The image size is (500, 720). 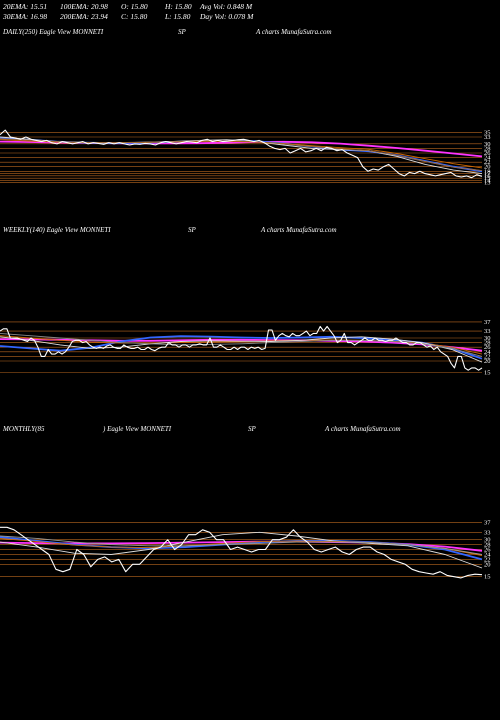 I want to click on daily-y-tick-label: 13, so click(x=487, y=183).